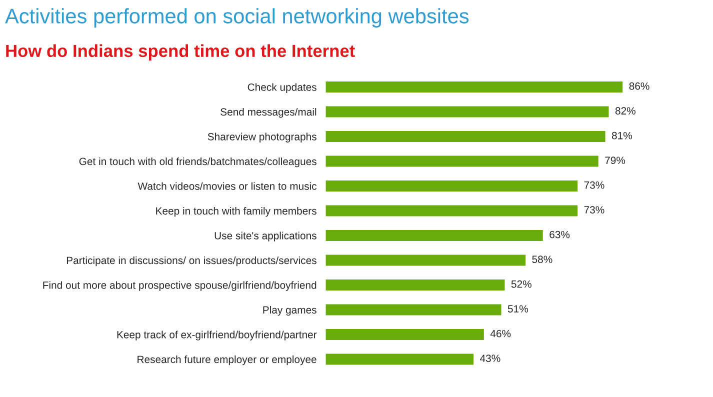 This screenshot has width=713, height=397. Describe the element at coordinates (262, 137) in the screenshot. I see `y-tick-label: Shareview photographs` at that location.